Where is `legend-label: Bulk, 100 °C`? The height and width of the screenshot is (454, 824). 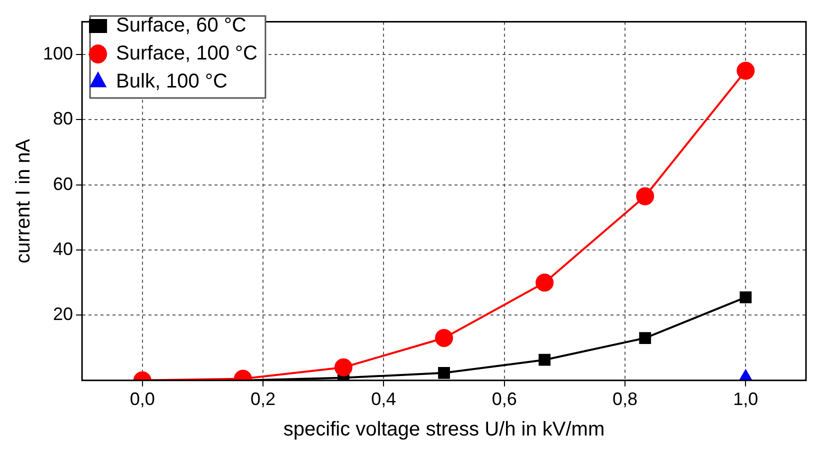 legend-label: Bulk, 100 °C is located at coordinates (172, 81).